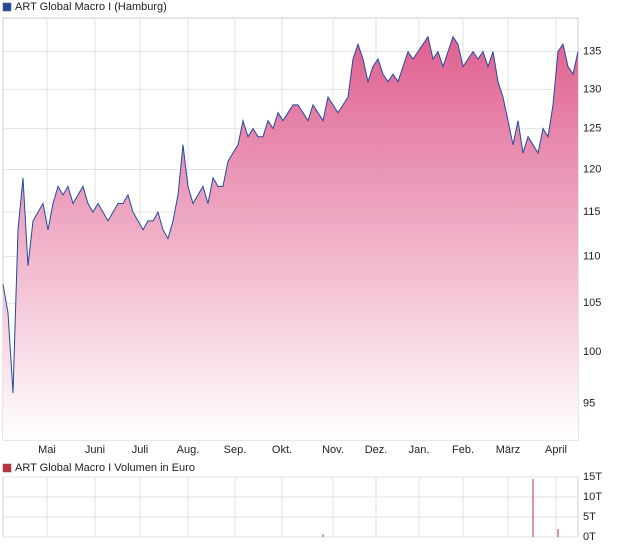 The height and width of the screenshot is (546, 620). Describe the element at coordinates (463, 450) in the screenshot. I see `x-tick-label: Feb.` at that location.